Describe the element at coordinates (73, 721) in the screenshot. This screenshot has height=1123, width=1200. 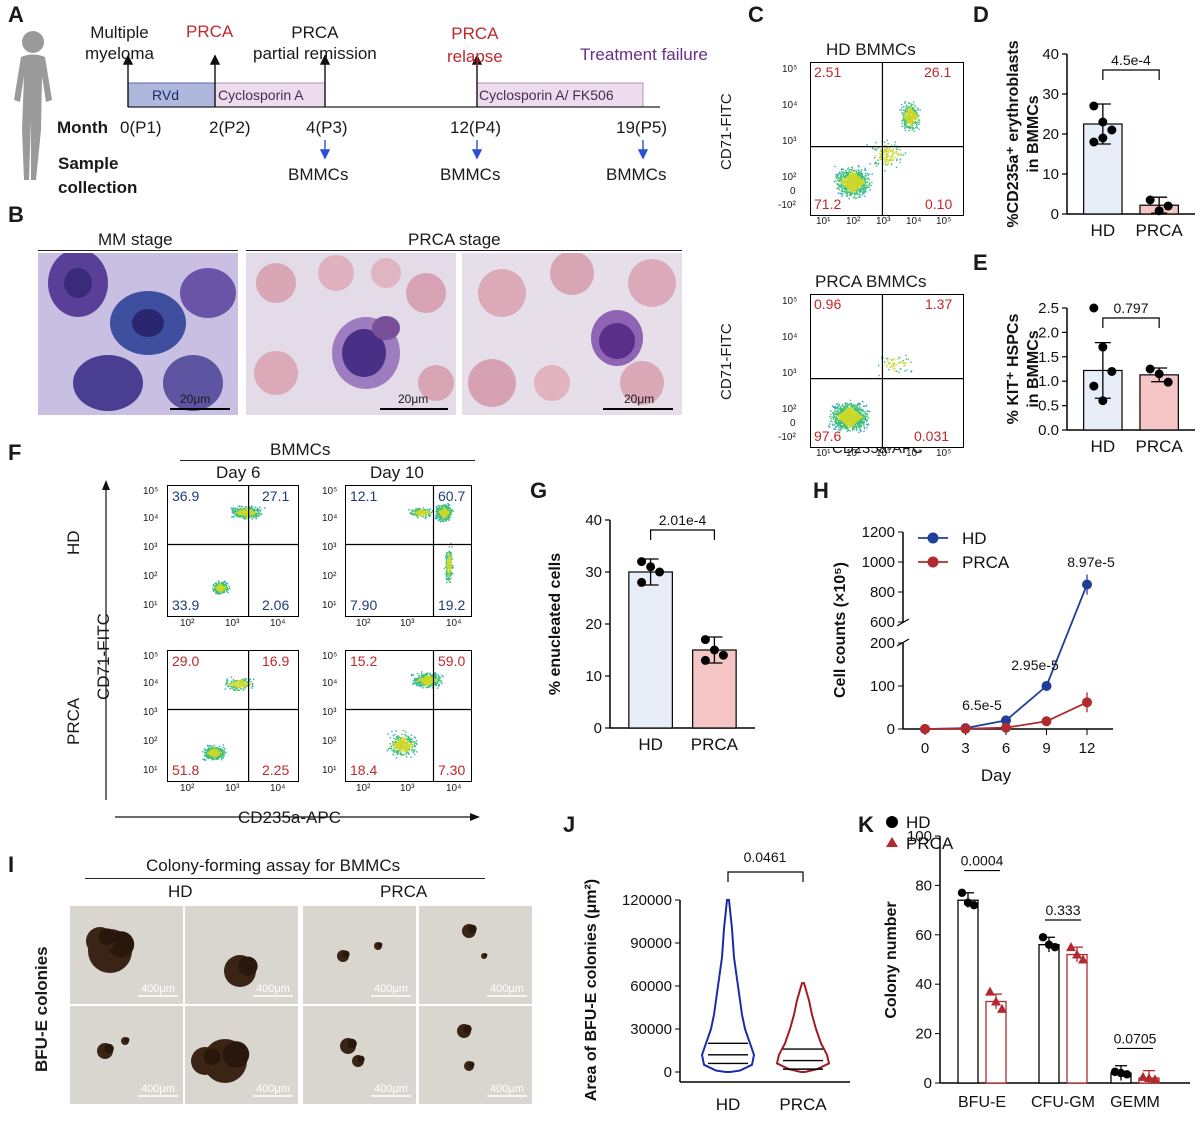
I see `f-row-prca: PRCA` at that location.